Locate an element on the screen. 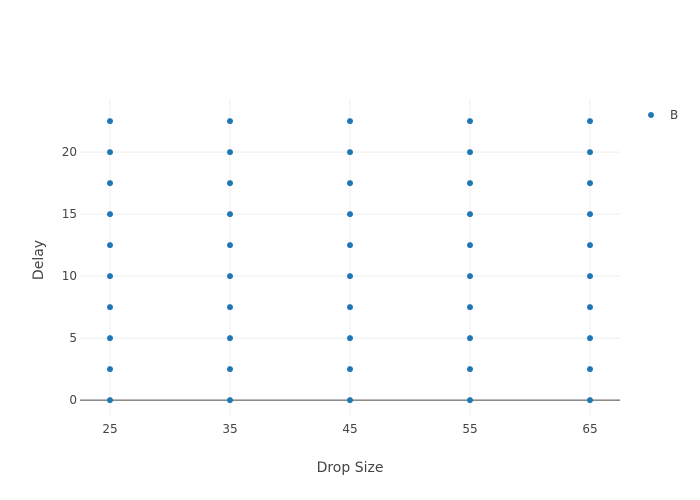 This screenshot has width=700, height=500. legend-label: B is located at coordinates (674, 115).